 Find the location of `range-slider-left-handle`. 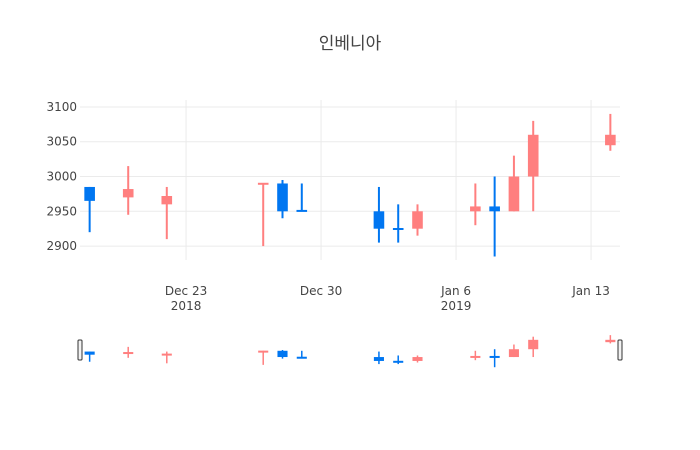

range-slider-left-handle is located at coordinates (80, 350).